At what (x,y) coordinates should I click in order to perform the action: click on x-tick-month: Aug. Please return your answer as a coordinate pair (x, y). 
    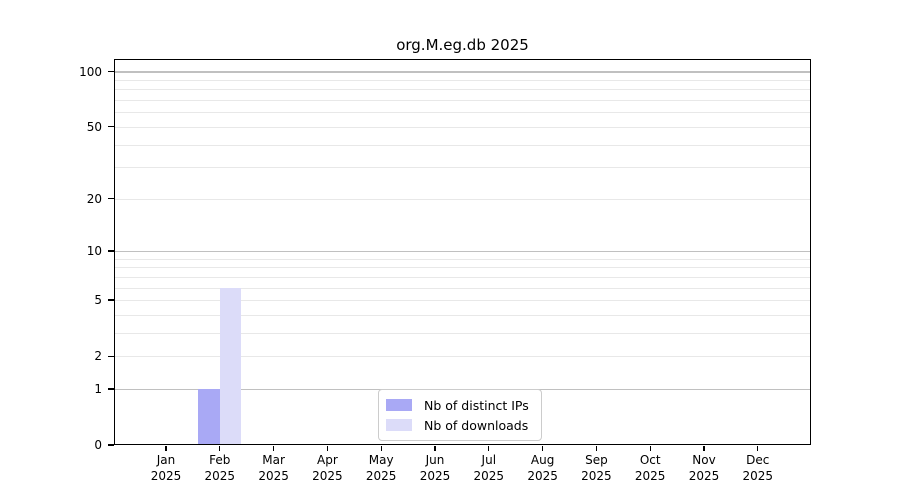
    Looking at the image, I should click on (542, 460).